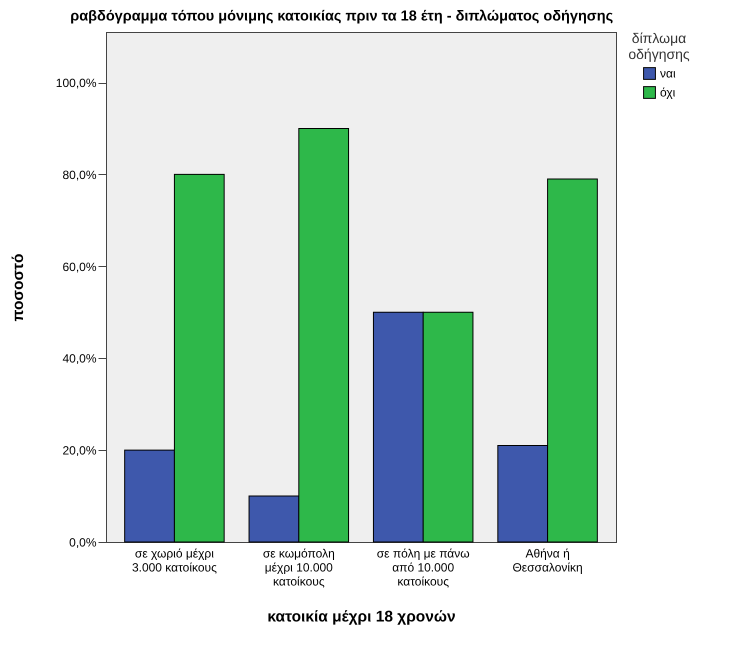 The width and height of the screenshot is (755, 657). What do you see at coordinates (79, 451) in the screenshot?
I see `y-tick-label: 20,0%` at bounding box center [79, 451].